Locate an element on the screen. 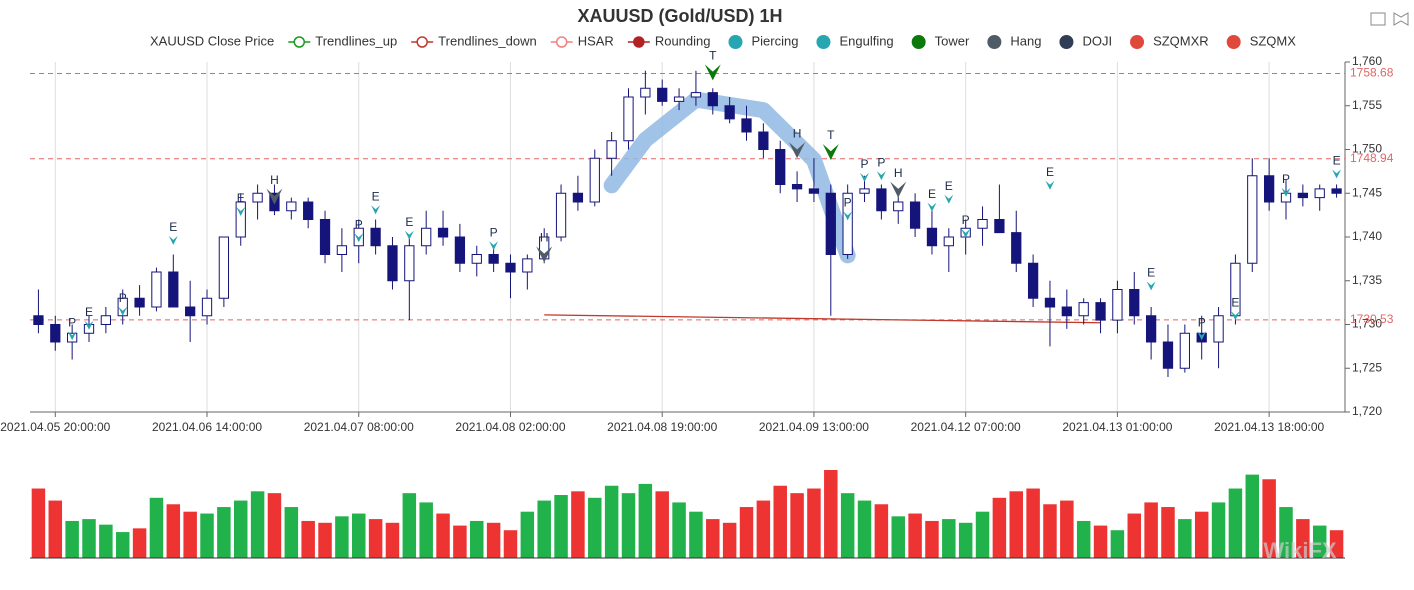 The width and height of the screenshot is (1414, 590). legend-label: XAUUSD Close Price is located at coordinates (212, 40).